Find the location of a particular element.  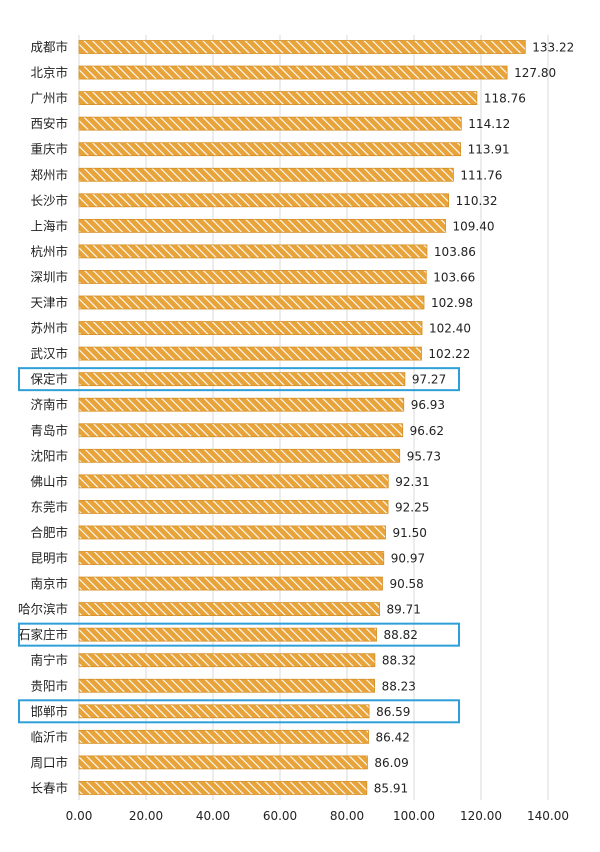

x-tick-label: 60.00 is located at coordinates (280, 816).